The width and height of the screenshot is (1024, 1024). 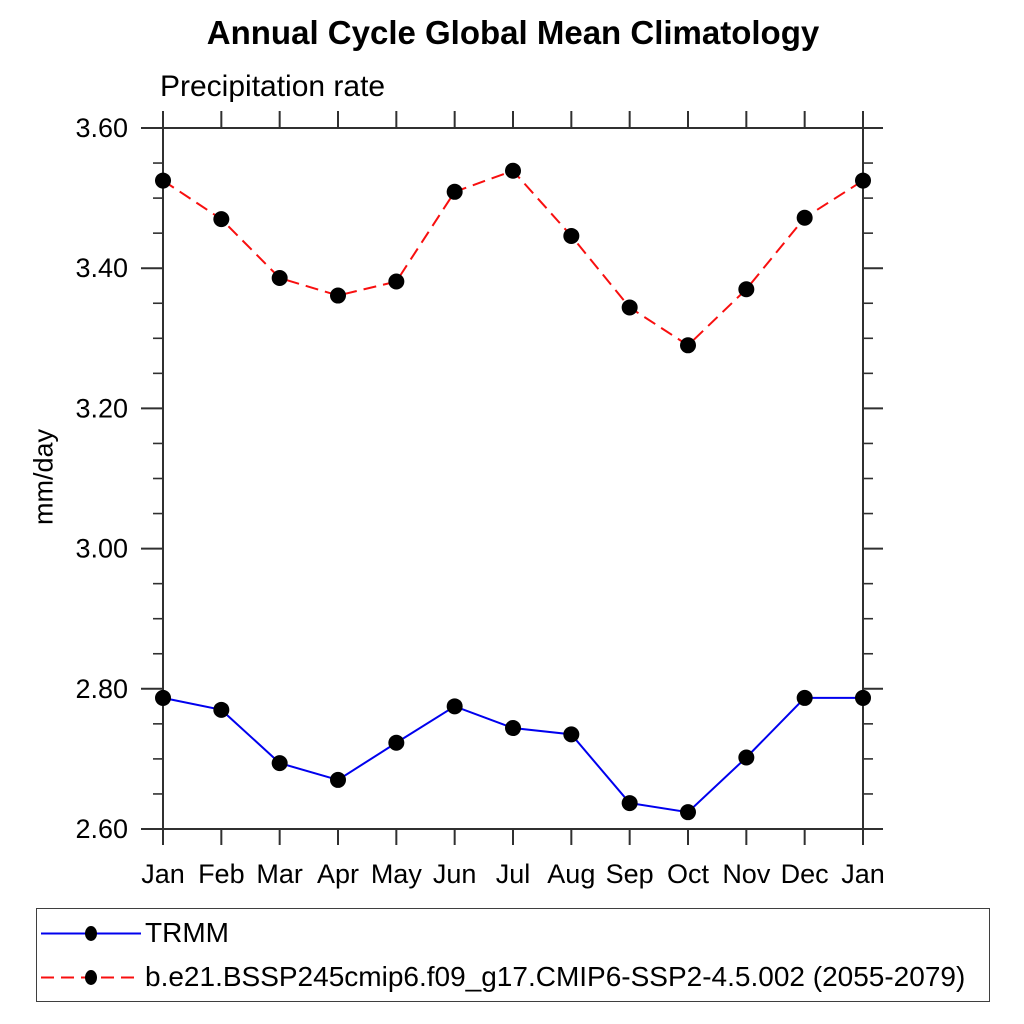 What do you see at coordinates (571, 874) in the screenshot?
I see `x-tick-label: Aug` at bounding box center [571, 874].